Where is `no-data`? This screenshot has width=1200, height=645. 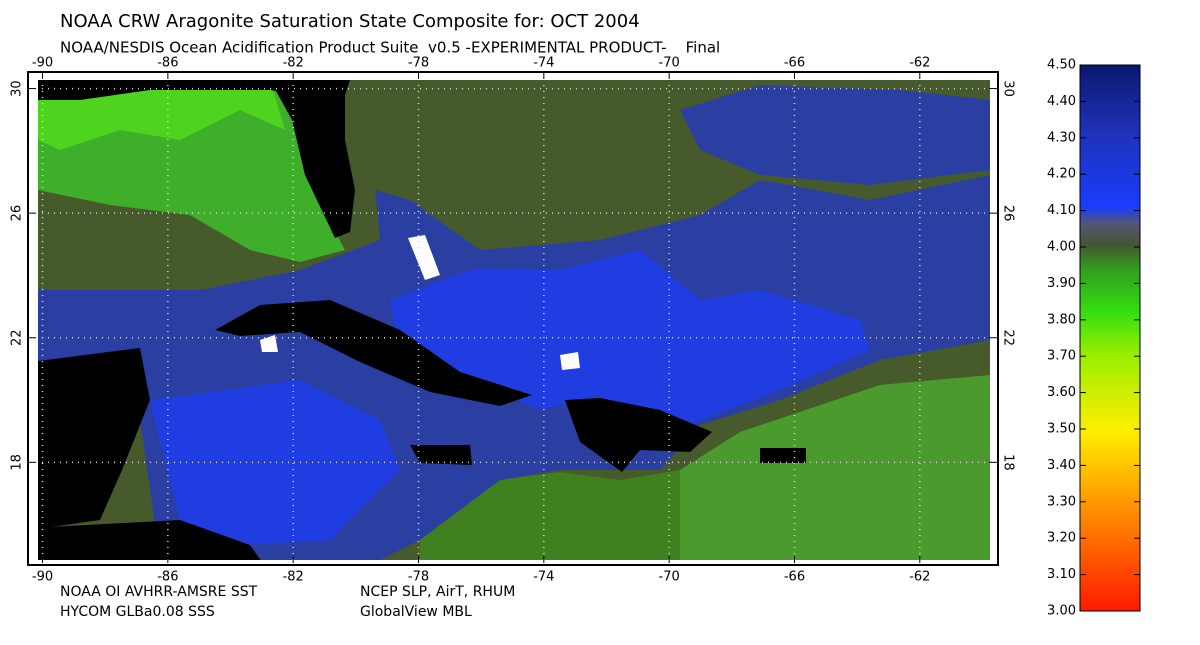
no-data is located at coordinates (420, 302).